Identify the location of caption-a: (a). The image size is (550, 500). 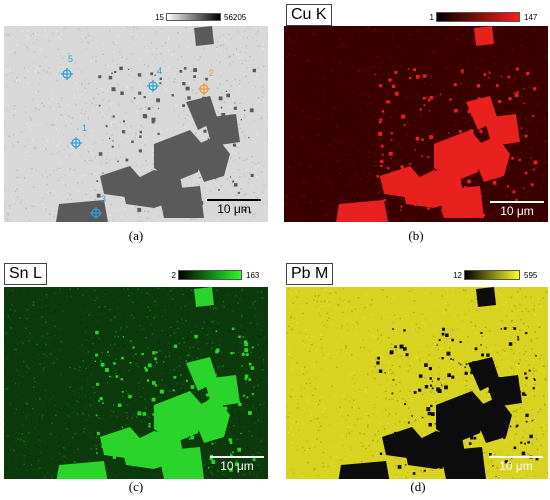
(136, 235).